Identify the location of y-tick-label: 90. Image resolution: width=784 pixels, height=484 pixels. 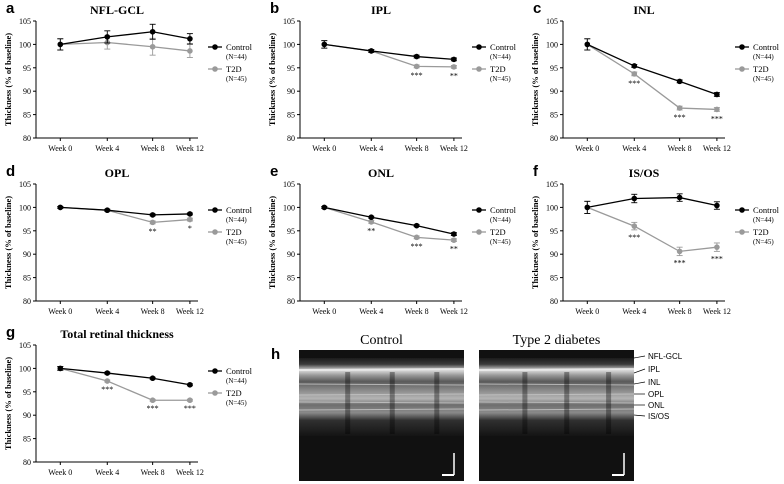
(554, 91).